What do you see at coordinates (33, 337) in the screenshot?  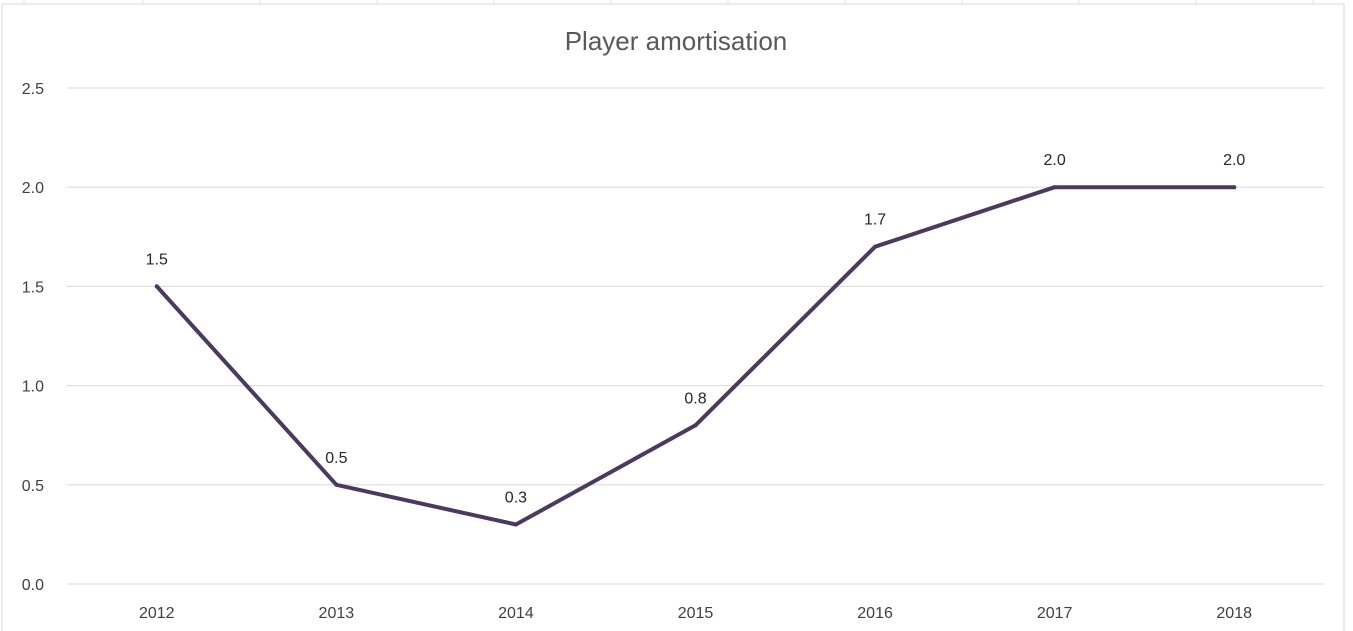 I see `y-axis-tick-labels: 0.0 0.5 1.0 1.5 2.0 2.5` at bounding box center [33, 337].